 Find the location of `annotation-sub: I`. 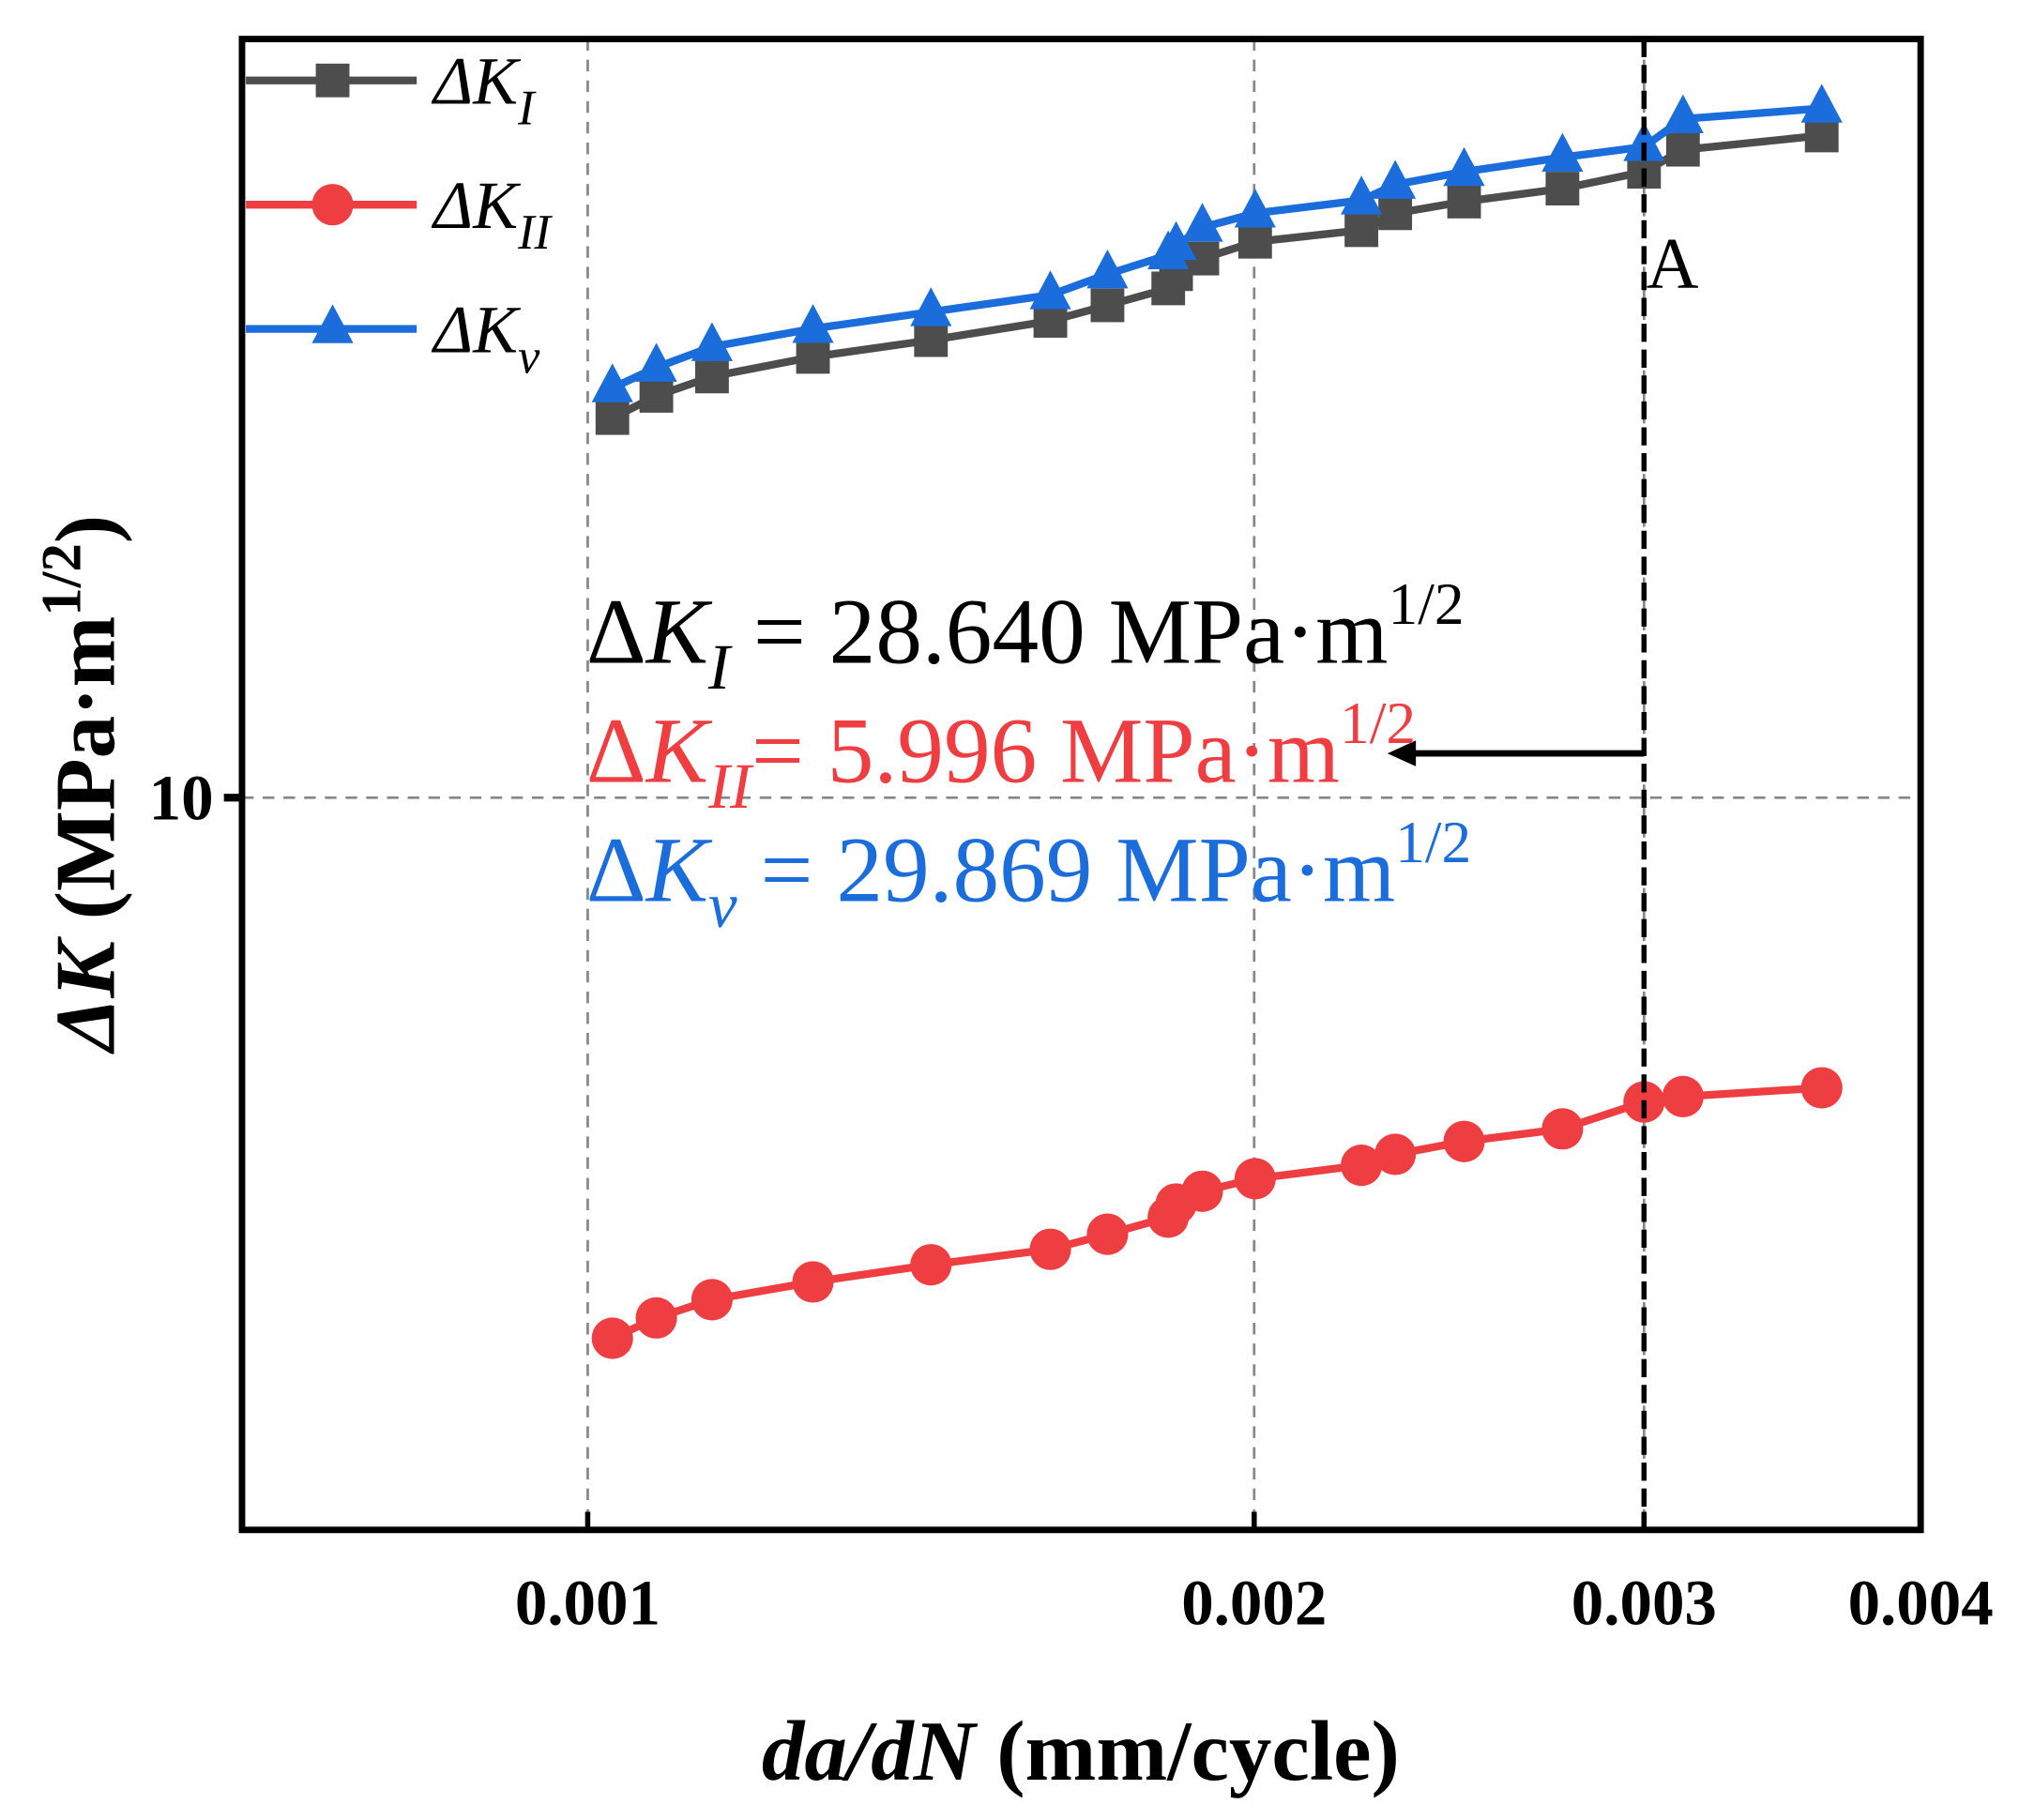

annotation-sub: I is located at coordinates (720, 667).